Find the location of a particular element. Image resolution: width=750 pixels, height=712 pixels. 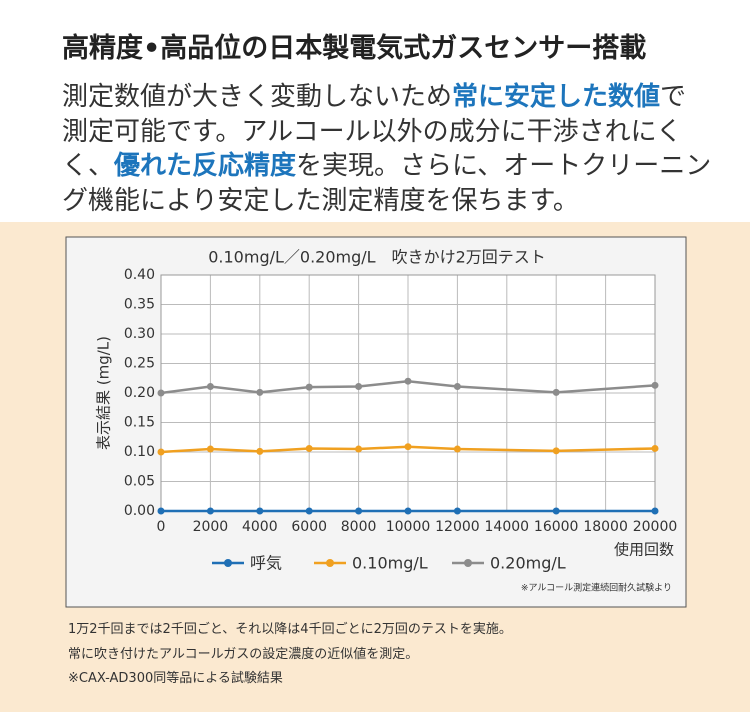

page-title: 高精度•高品位の日本製電気式ガスセンサー搭載 is located at coordinates (354, 48).